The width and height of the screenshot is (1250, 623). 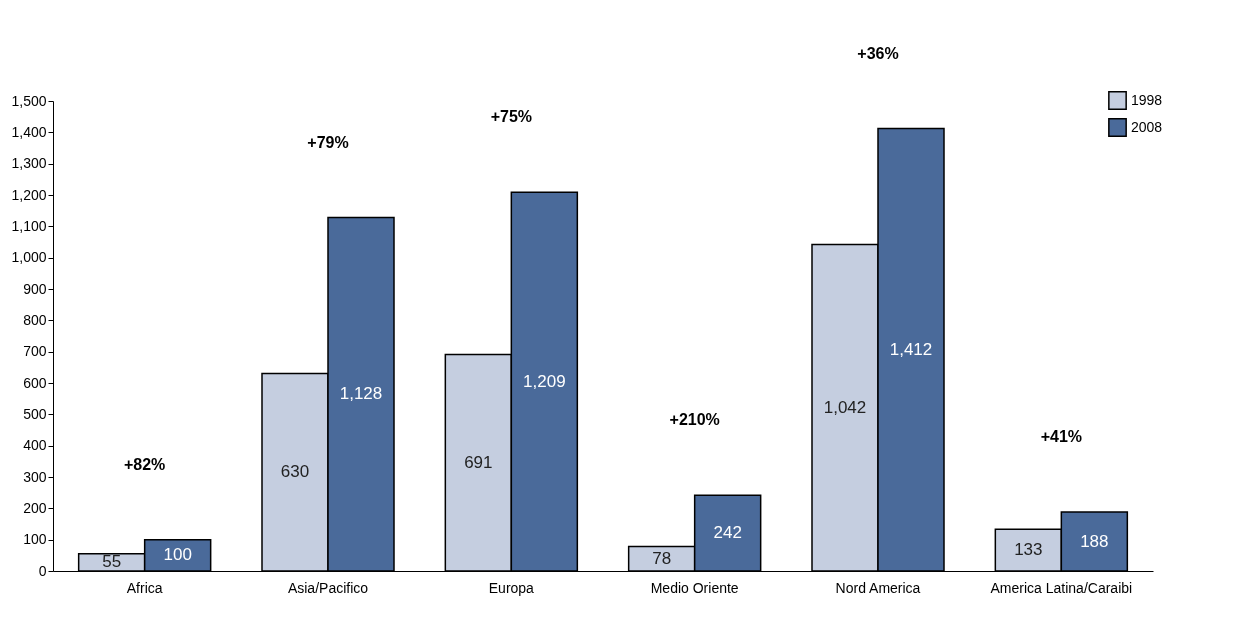 What do you see at coordinates (29, 163) in the screenshot?
I see `y-tick-label: 1,300` at bounding box center [29, 163].